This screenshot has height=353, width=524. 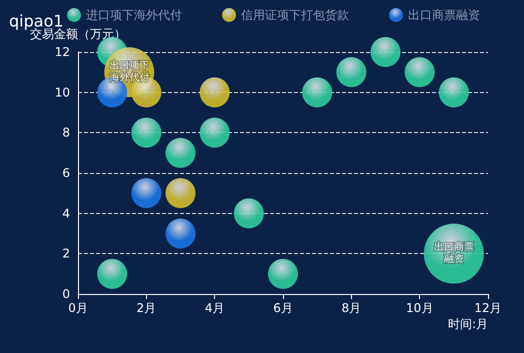 I want to click on x-tick-label: 6月, so click(x=283, y=308).